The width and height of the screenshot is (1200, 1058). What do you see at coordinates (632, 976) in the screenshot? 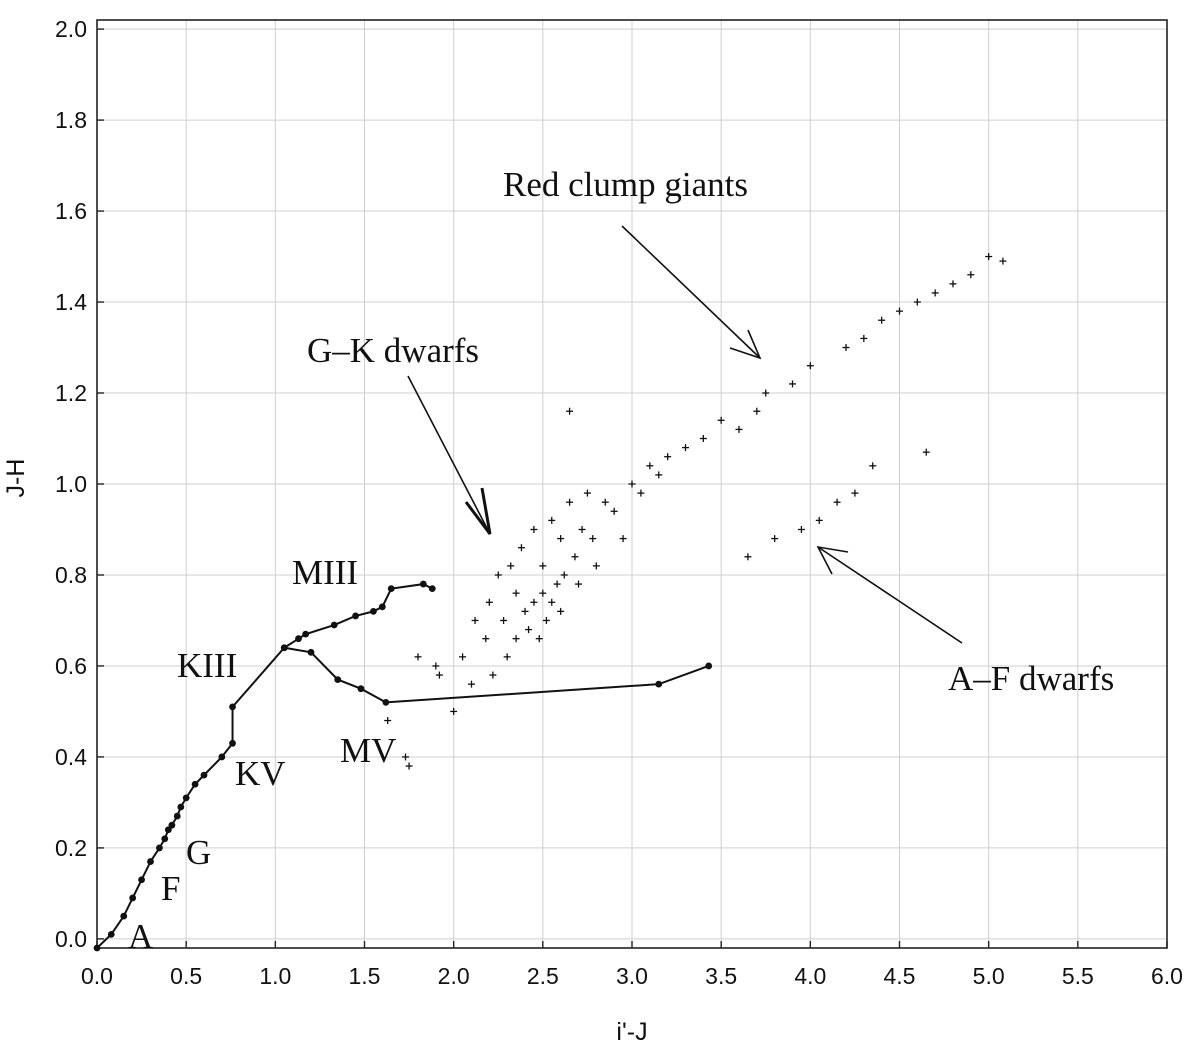
I see `x-tick-label: 3.0` at bounding box center [632, 976].